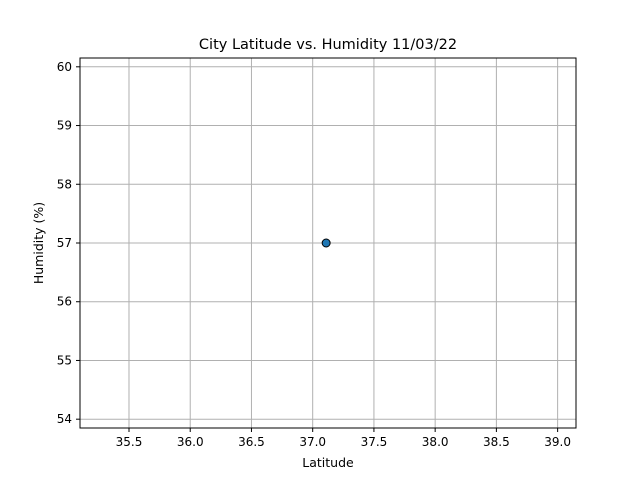 Image resolution: width=640 pixels, height=480 pixels. I want to click on x-tick-label: 38.5, so click(496, 442).